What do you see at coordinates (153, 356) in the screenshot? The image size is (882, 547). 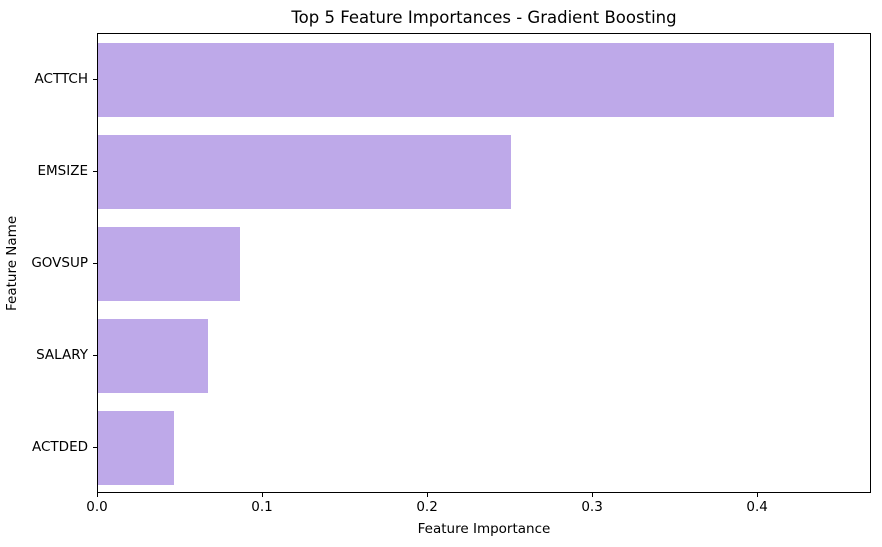 I see `bar-salary` at bounding box center [153, 356].